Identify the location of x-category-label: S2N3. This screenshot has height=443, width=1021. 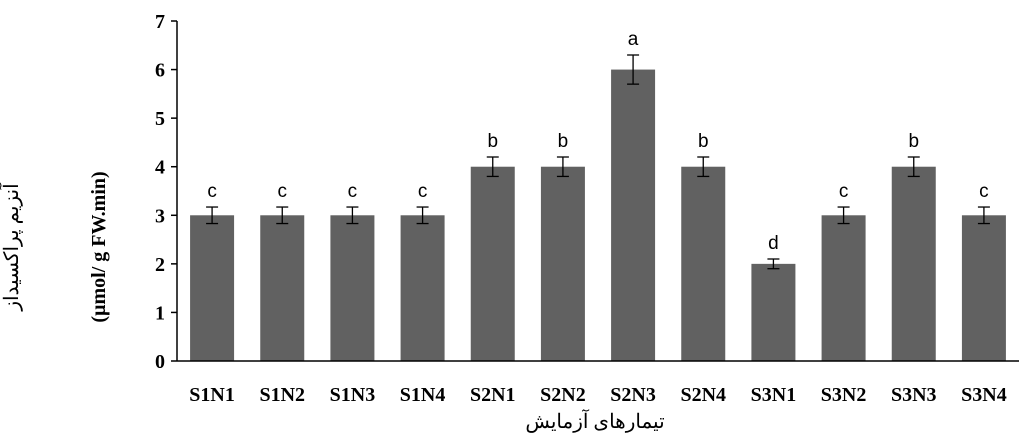
(633, 395).